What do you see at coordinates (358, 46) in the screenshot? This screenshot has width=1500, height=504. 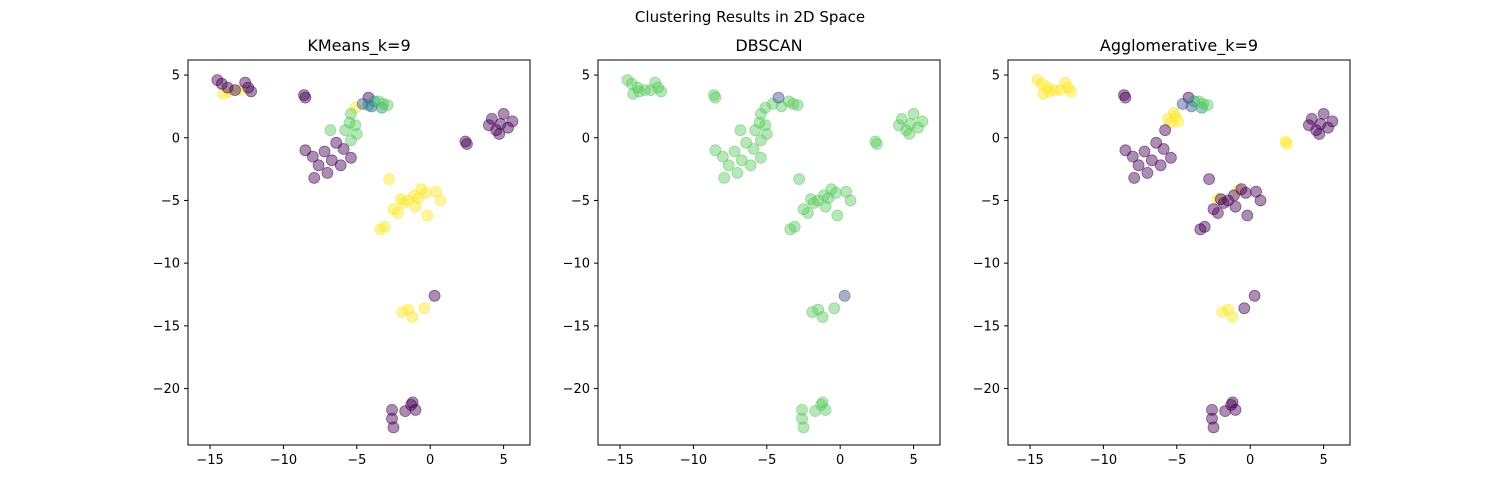 I see `subplot-title: KMeans_k=9` at bounding box center [358, 46].